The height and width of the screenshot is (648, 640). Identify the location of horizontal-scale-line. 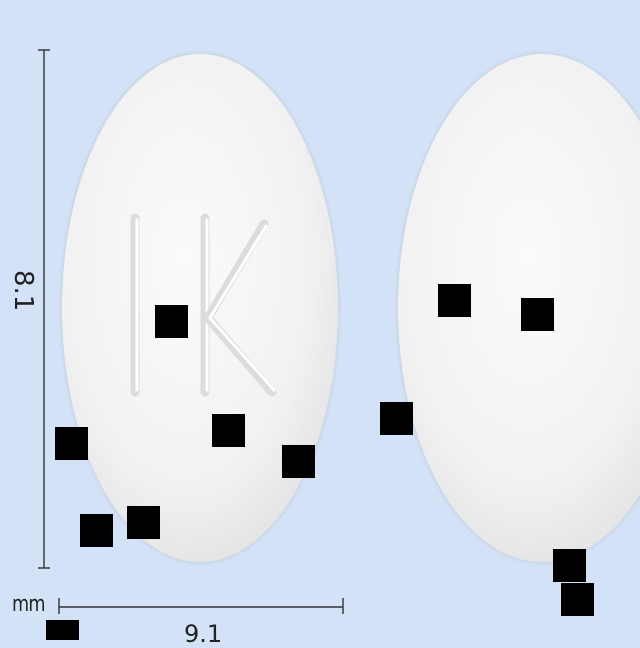
(201, 606).